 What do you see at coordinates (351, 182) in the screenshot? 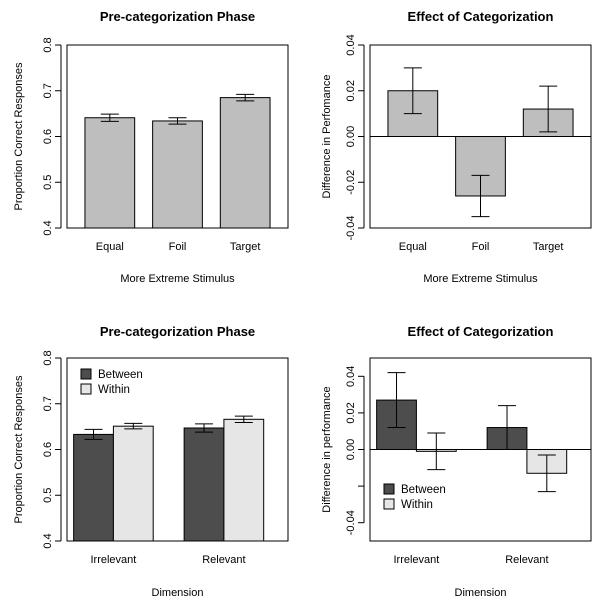
I see `y-tick-label: -0.02` at bounding box center [351, 182].